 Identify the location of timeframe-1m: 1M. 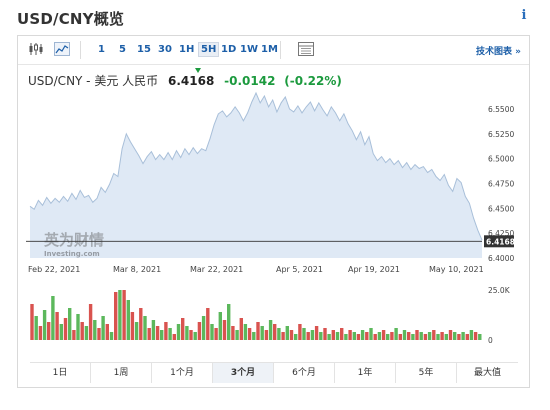
(269, 49).